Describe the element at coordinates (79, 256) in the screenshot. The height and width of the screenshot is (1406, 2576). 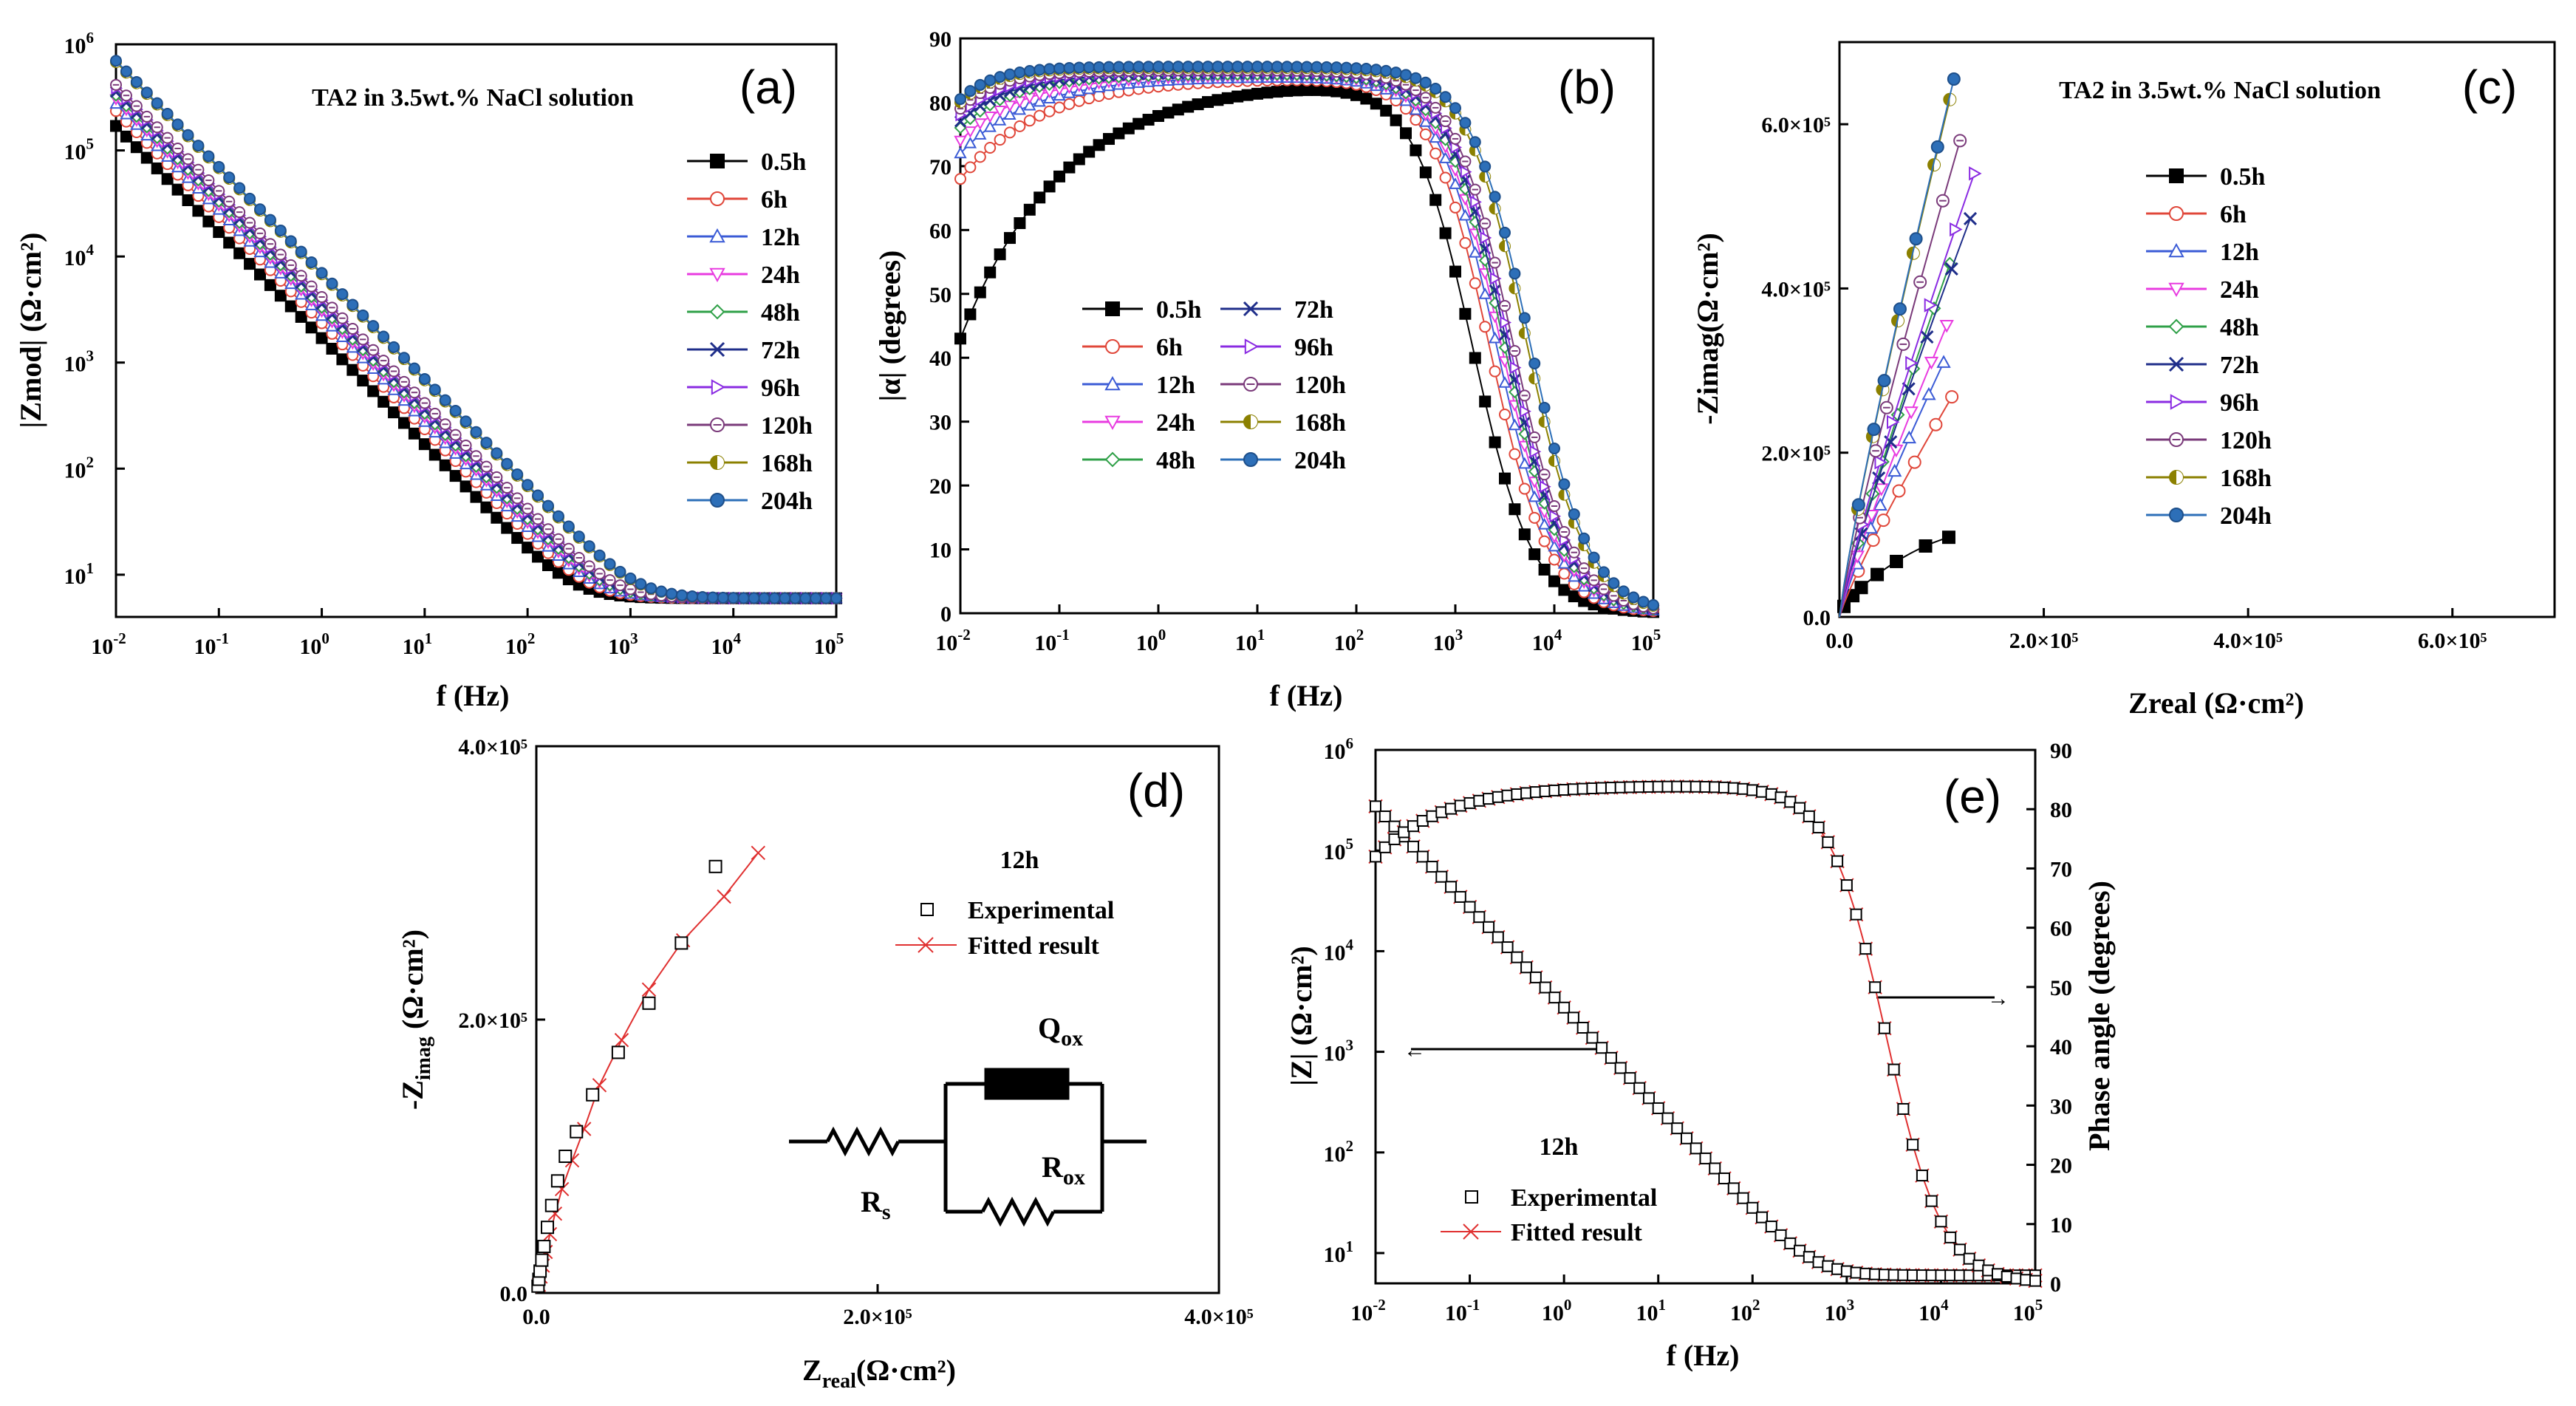
I see `panel-a-ytick-label: 10⁴` at that location.